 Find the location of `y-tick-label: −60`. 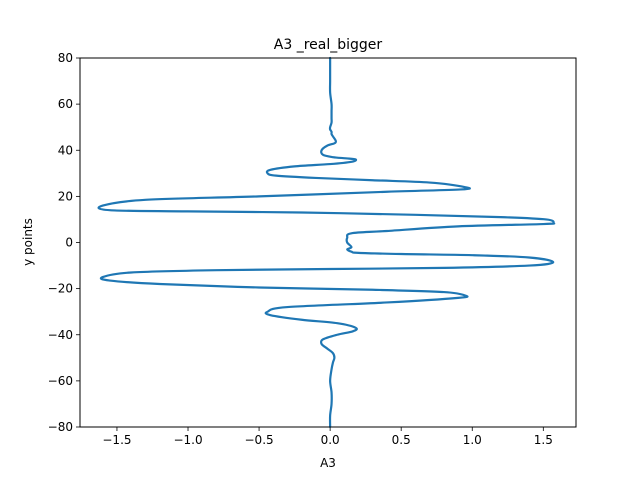

y-tick-label: −60 is located at coordinates (60, 381).